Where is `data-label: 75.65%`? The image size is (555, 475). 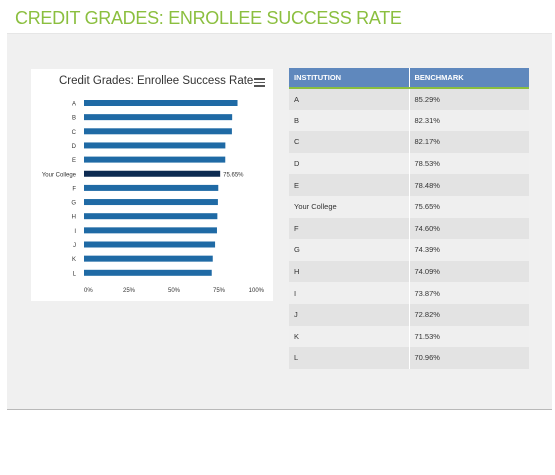
data-label: 75.65% is located at coordinates (233, 175).